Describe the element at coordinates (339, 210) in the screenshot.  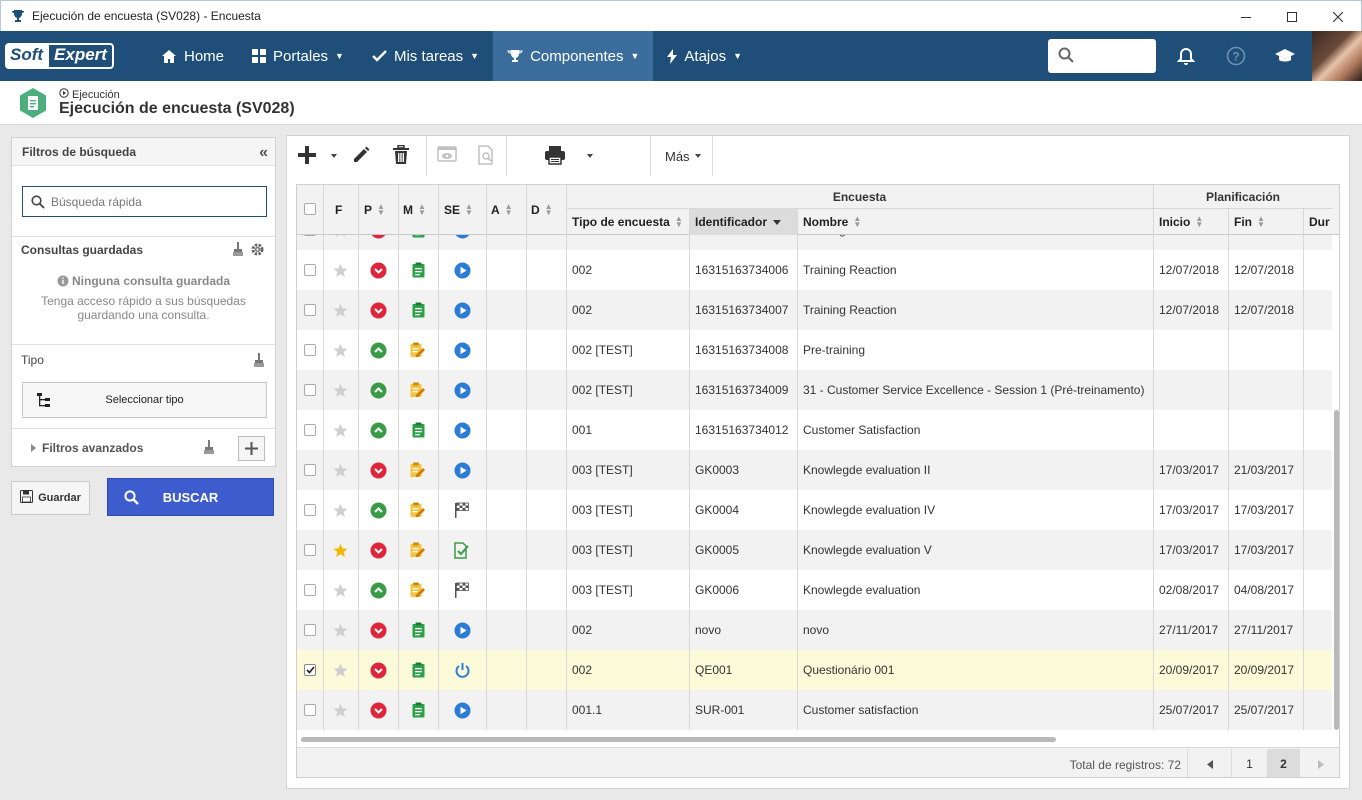
I see `col-header-f: F` at that location.